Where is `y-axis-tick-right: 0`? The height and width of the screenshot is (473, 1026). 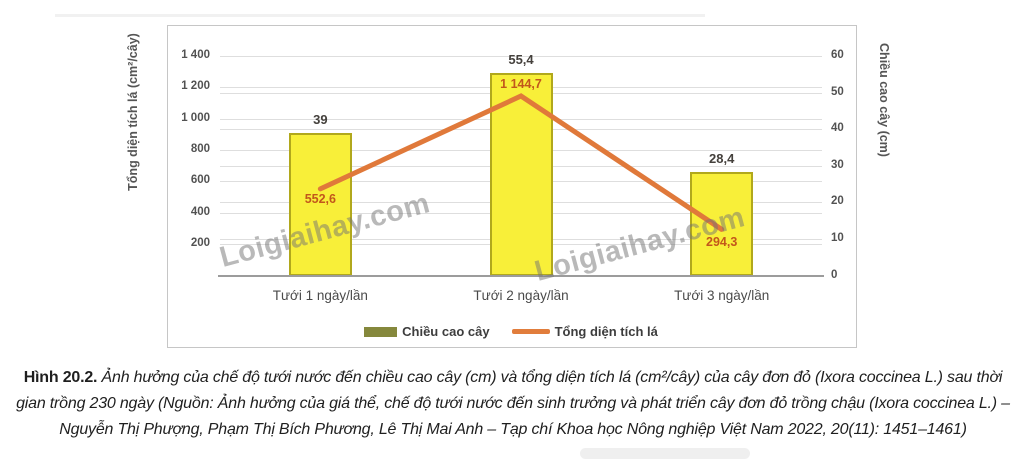
y-axis-tick-right: 0 is located at coordinates (834, 274).